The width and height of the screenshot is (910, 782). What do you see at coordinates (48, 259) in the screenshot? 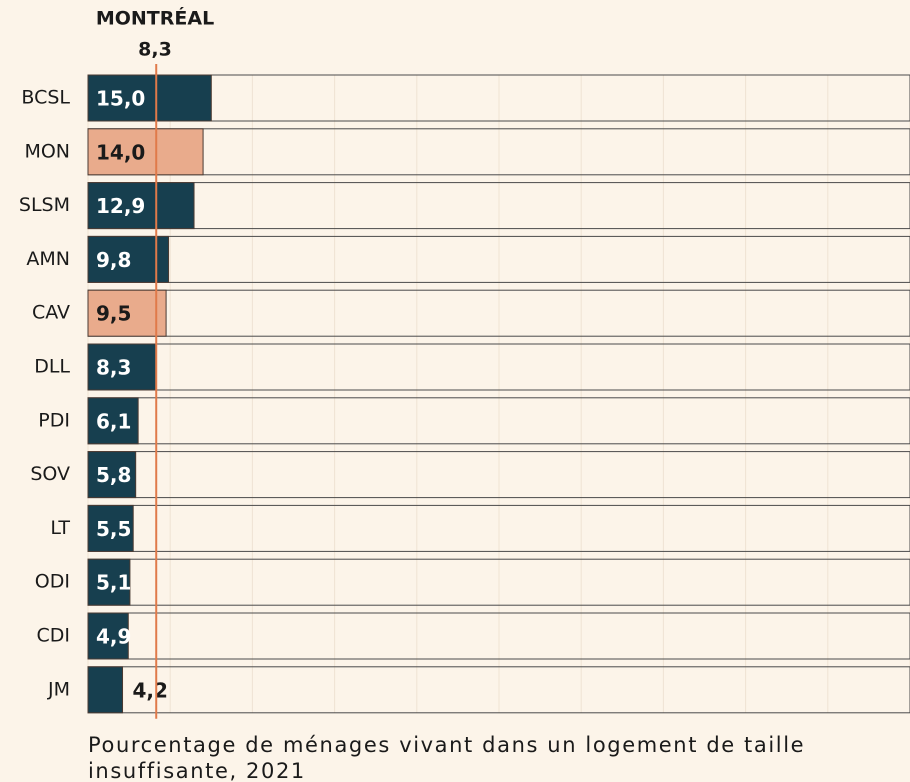
I see `y-tick-label: AMN` at bounding box center [48, 259].